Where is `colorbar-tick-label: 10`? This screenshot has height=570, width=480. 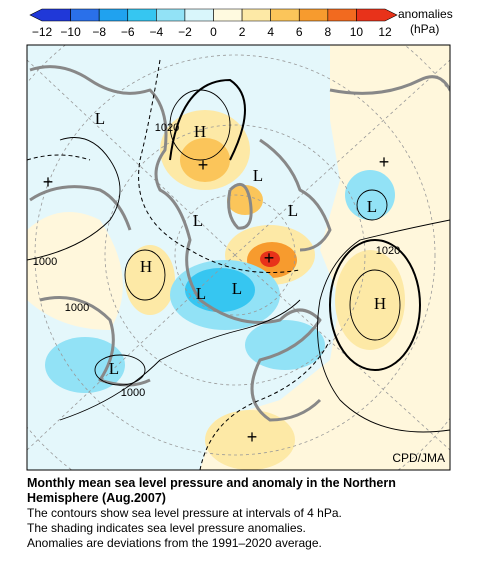 colorbar-tick-label: 10 is located at coordinates (357, 32).